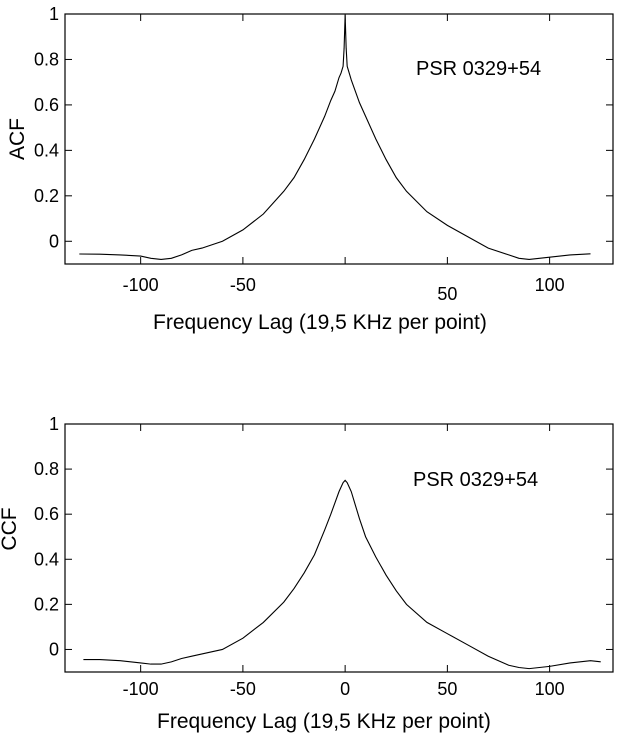 The width and height of the screenshot is (624, 742). What do you see at coordinates (46, 150) in the screenshot?
I see `acf-y-tick-label: 0.4` at bounding box center [46, 150].